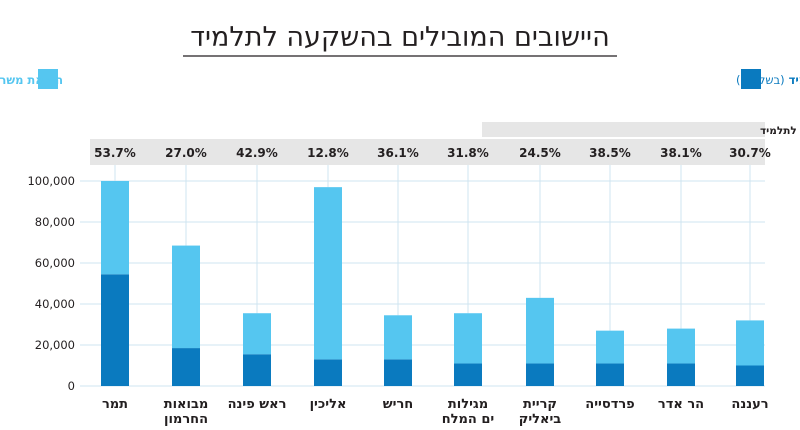 The height and width of the screenshot is (430, 800). Describe the element at coordinates (681, 153) in the screenshot. I see `percent-value: 38.1%` at that location.